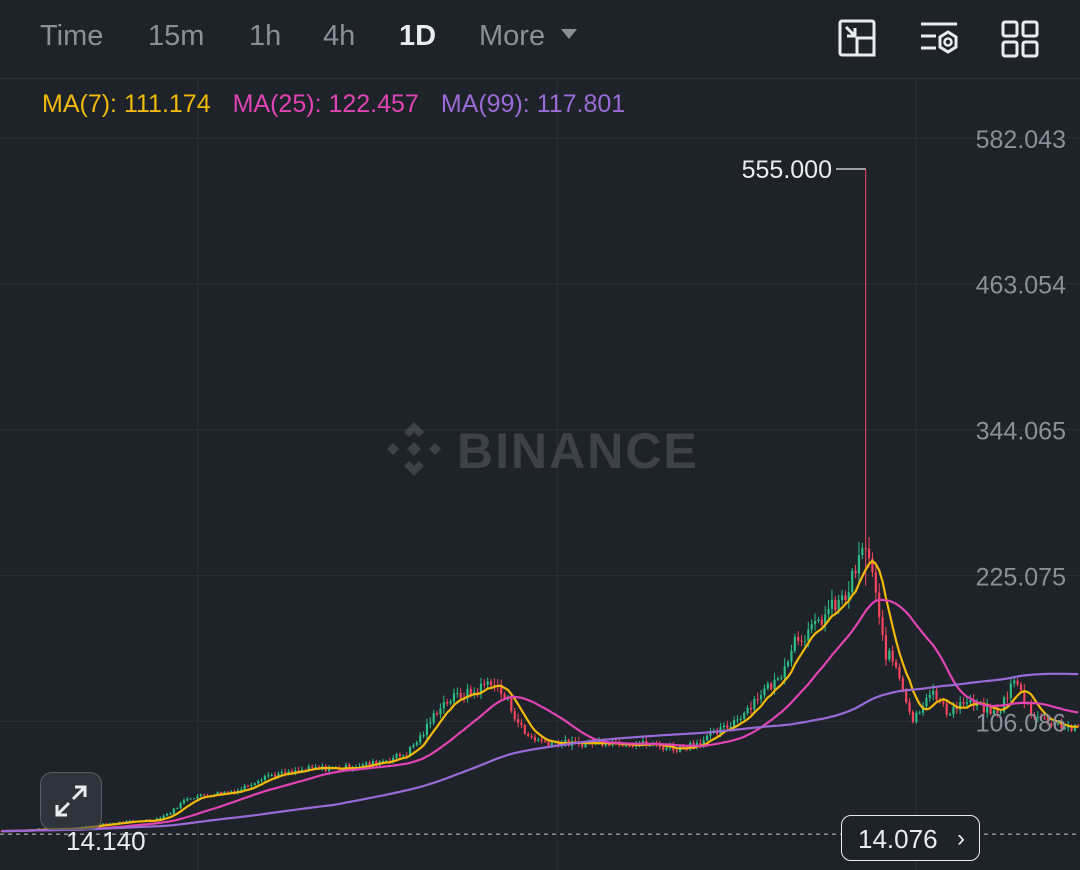  Describe the element at coordinates (939, 39) in the screenshot. I see `indicator-settings-icon` at that location.